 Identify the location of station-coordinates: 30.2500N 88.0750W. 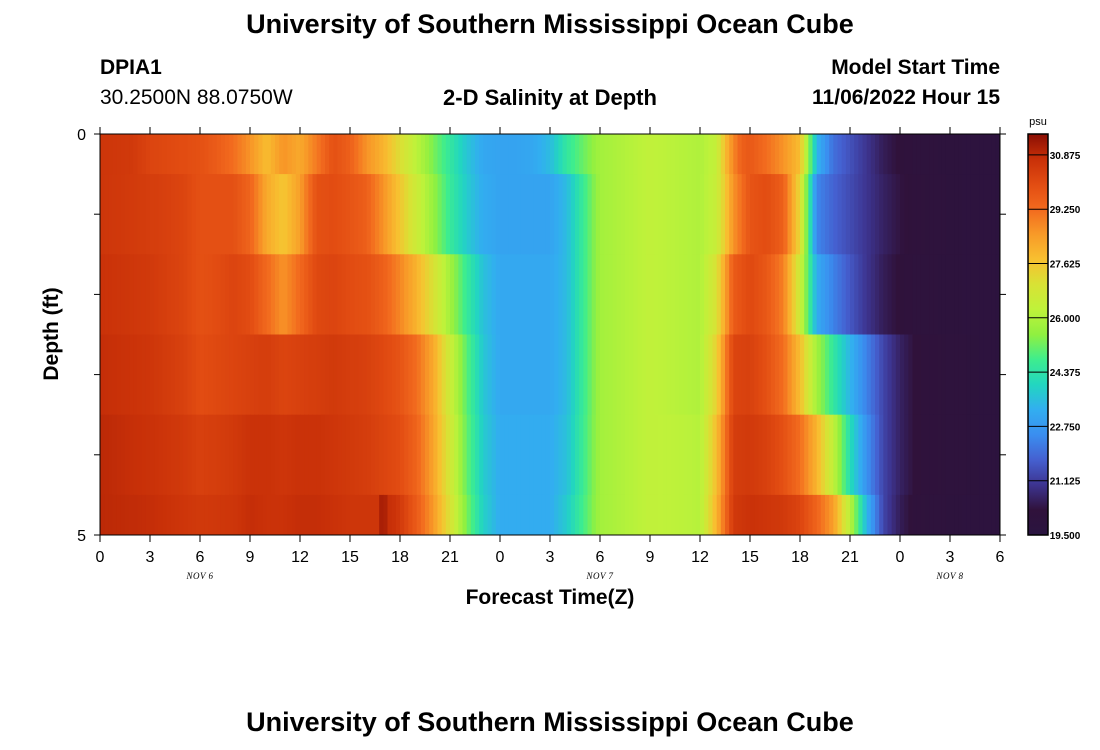
(196, 97).